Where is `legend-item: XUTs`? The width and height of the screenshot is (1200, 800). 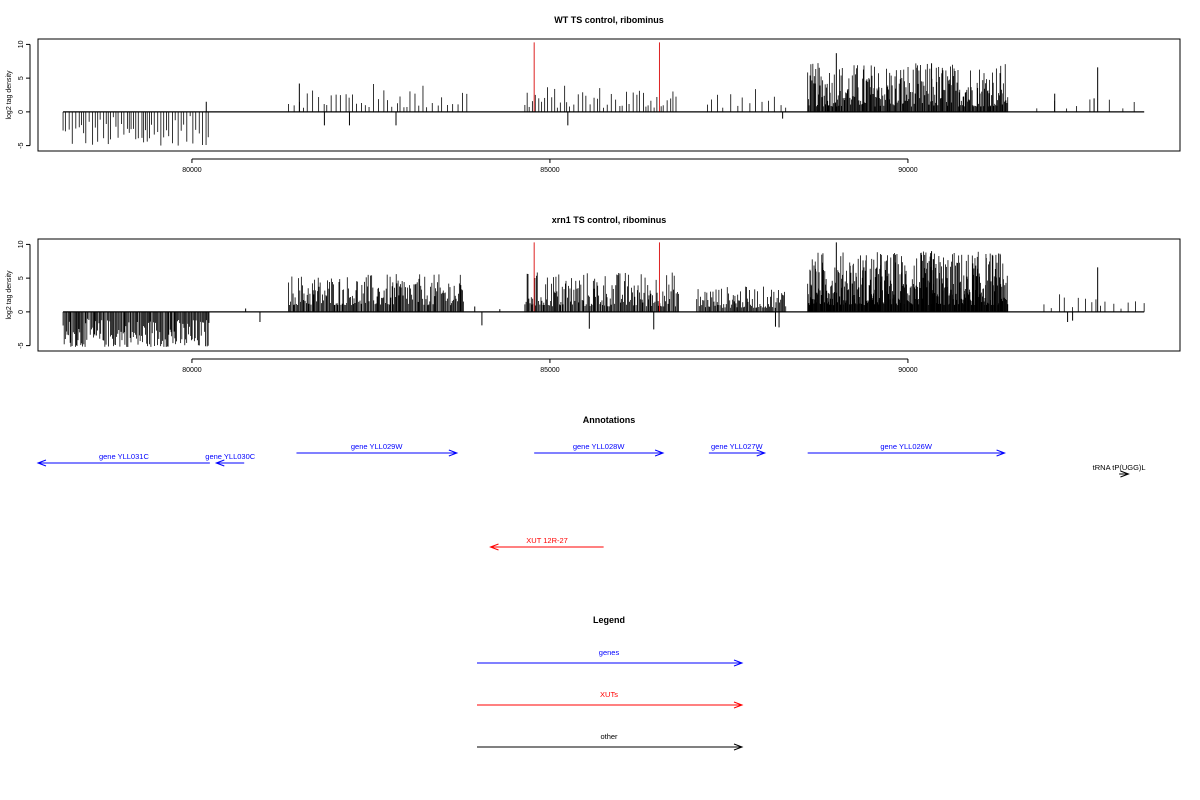 legend-item: XUTs is located at coordinates (610, 699).